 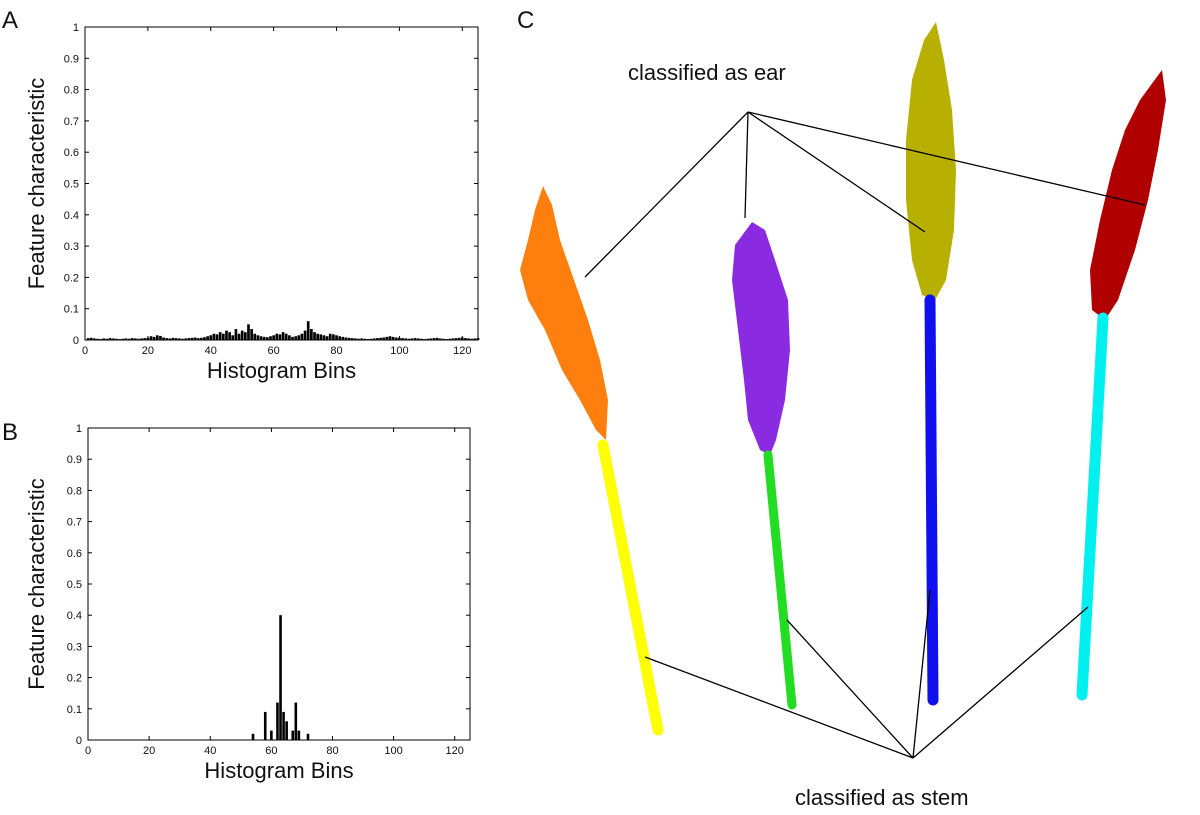 I want to click on x-tick-label: 20, so click(x=149, y=751).